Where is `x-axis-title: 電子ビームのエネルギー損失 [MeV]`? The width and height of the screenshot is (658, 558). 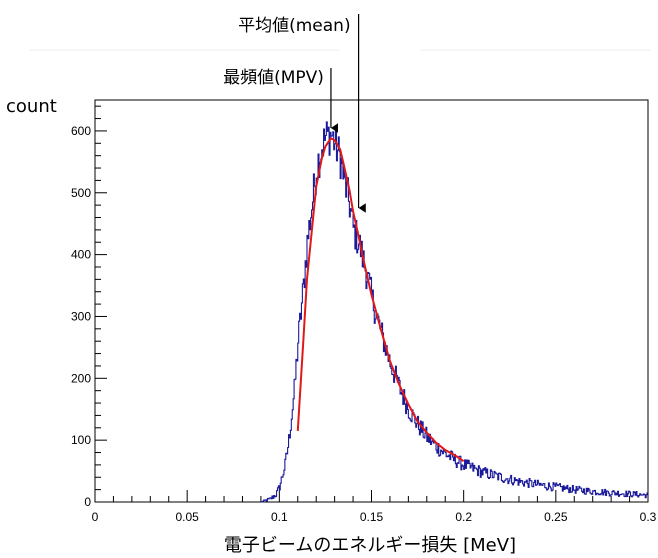 x-axis-title: 電子ビームのエネルギー損失 [MeV] is located at coordinates (370, 545).